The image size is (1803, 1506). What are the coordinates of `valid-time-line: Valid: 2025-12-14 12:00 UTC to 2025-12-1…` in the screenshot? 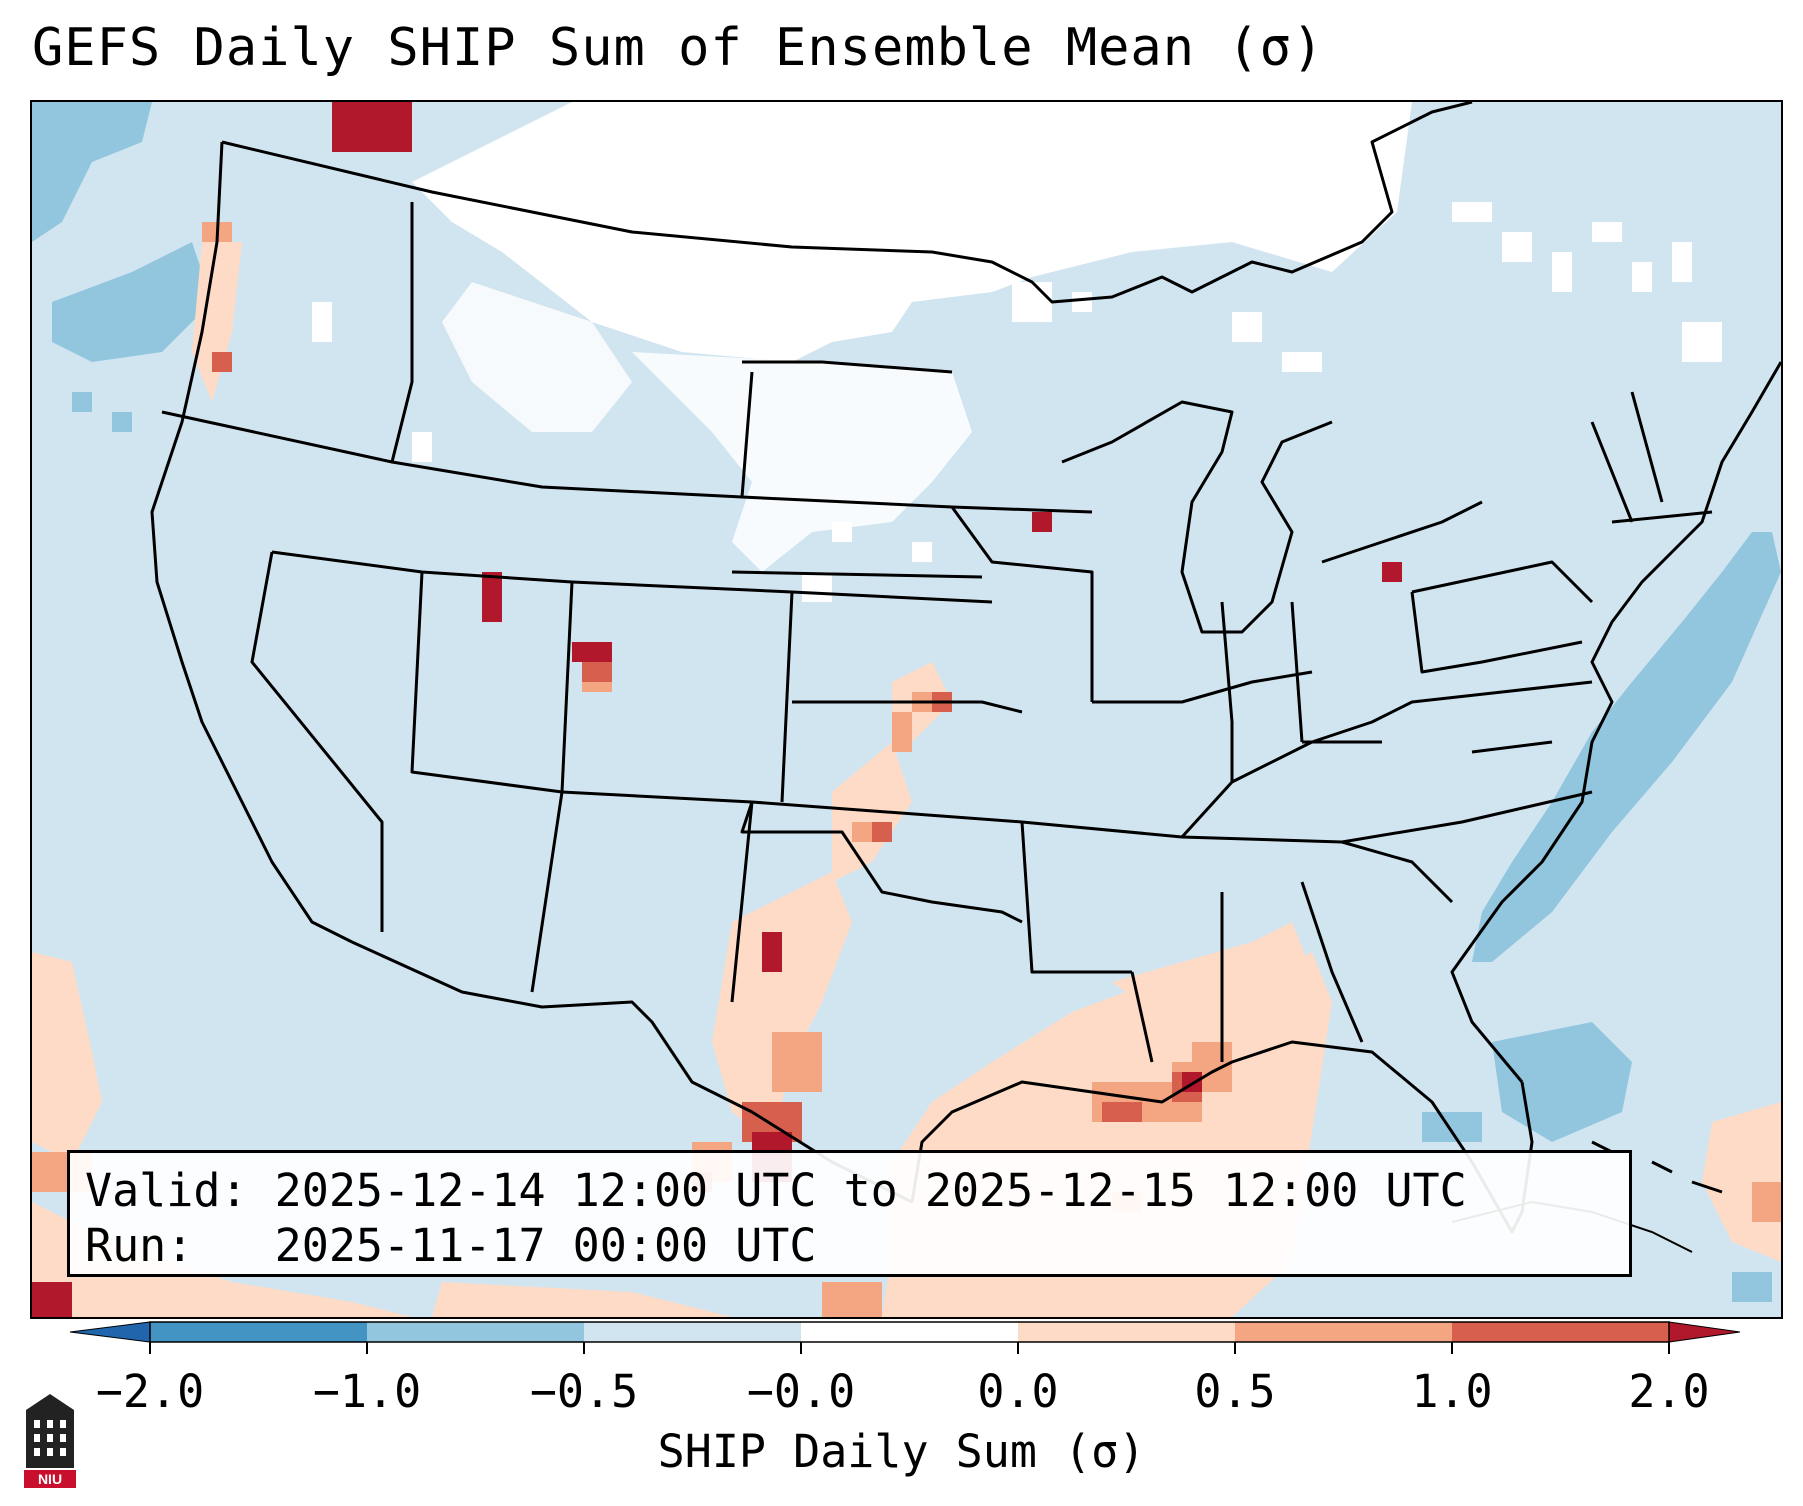 It's located at (776, 1190).